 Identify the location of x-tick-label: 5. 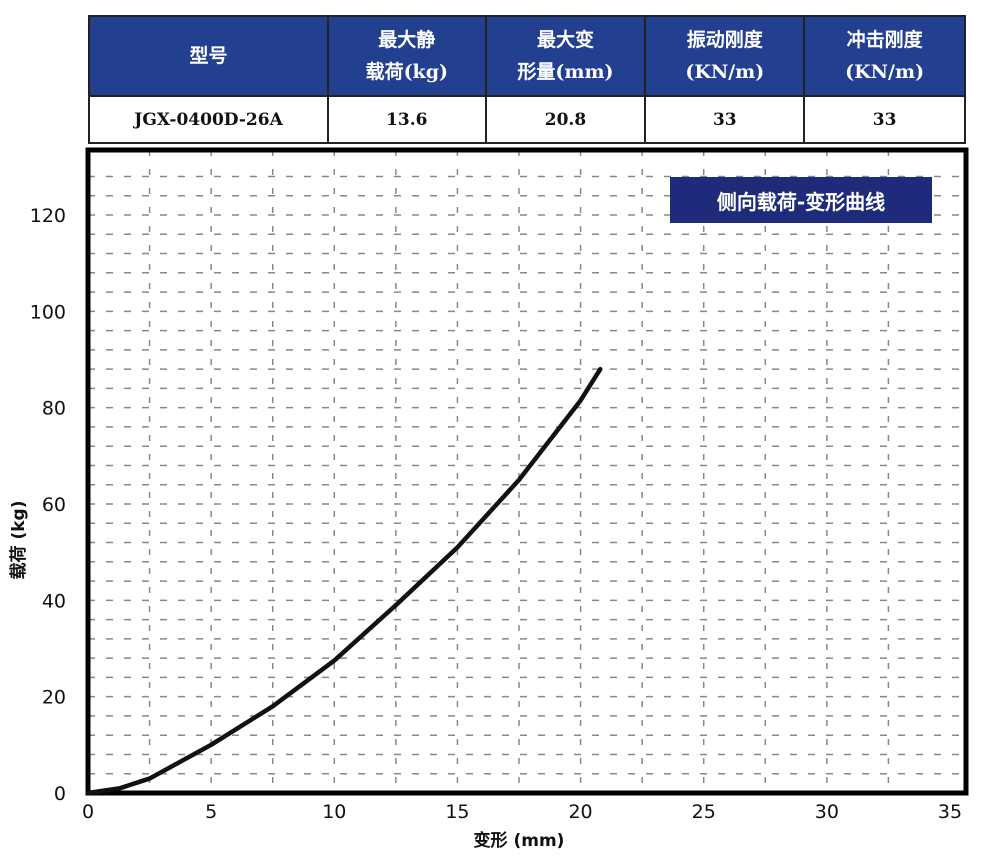
(211, 812).